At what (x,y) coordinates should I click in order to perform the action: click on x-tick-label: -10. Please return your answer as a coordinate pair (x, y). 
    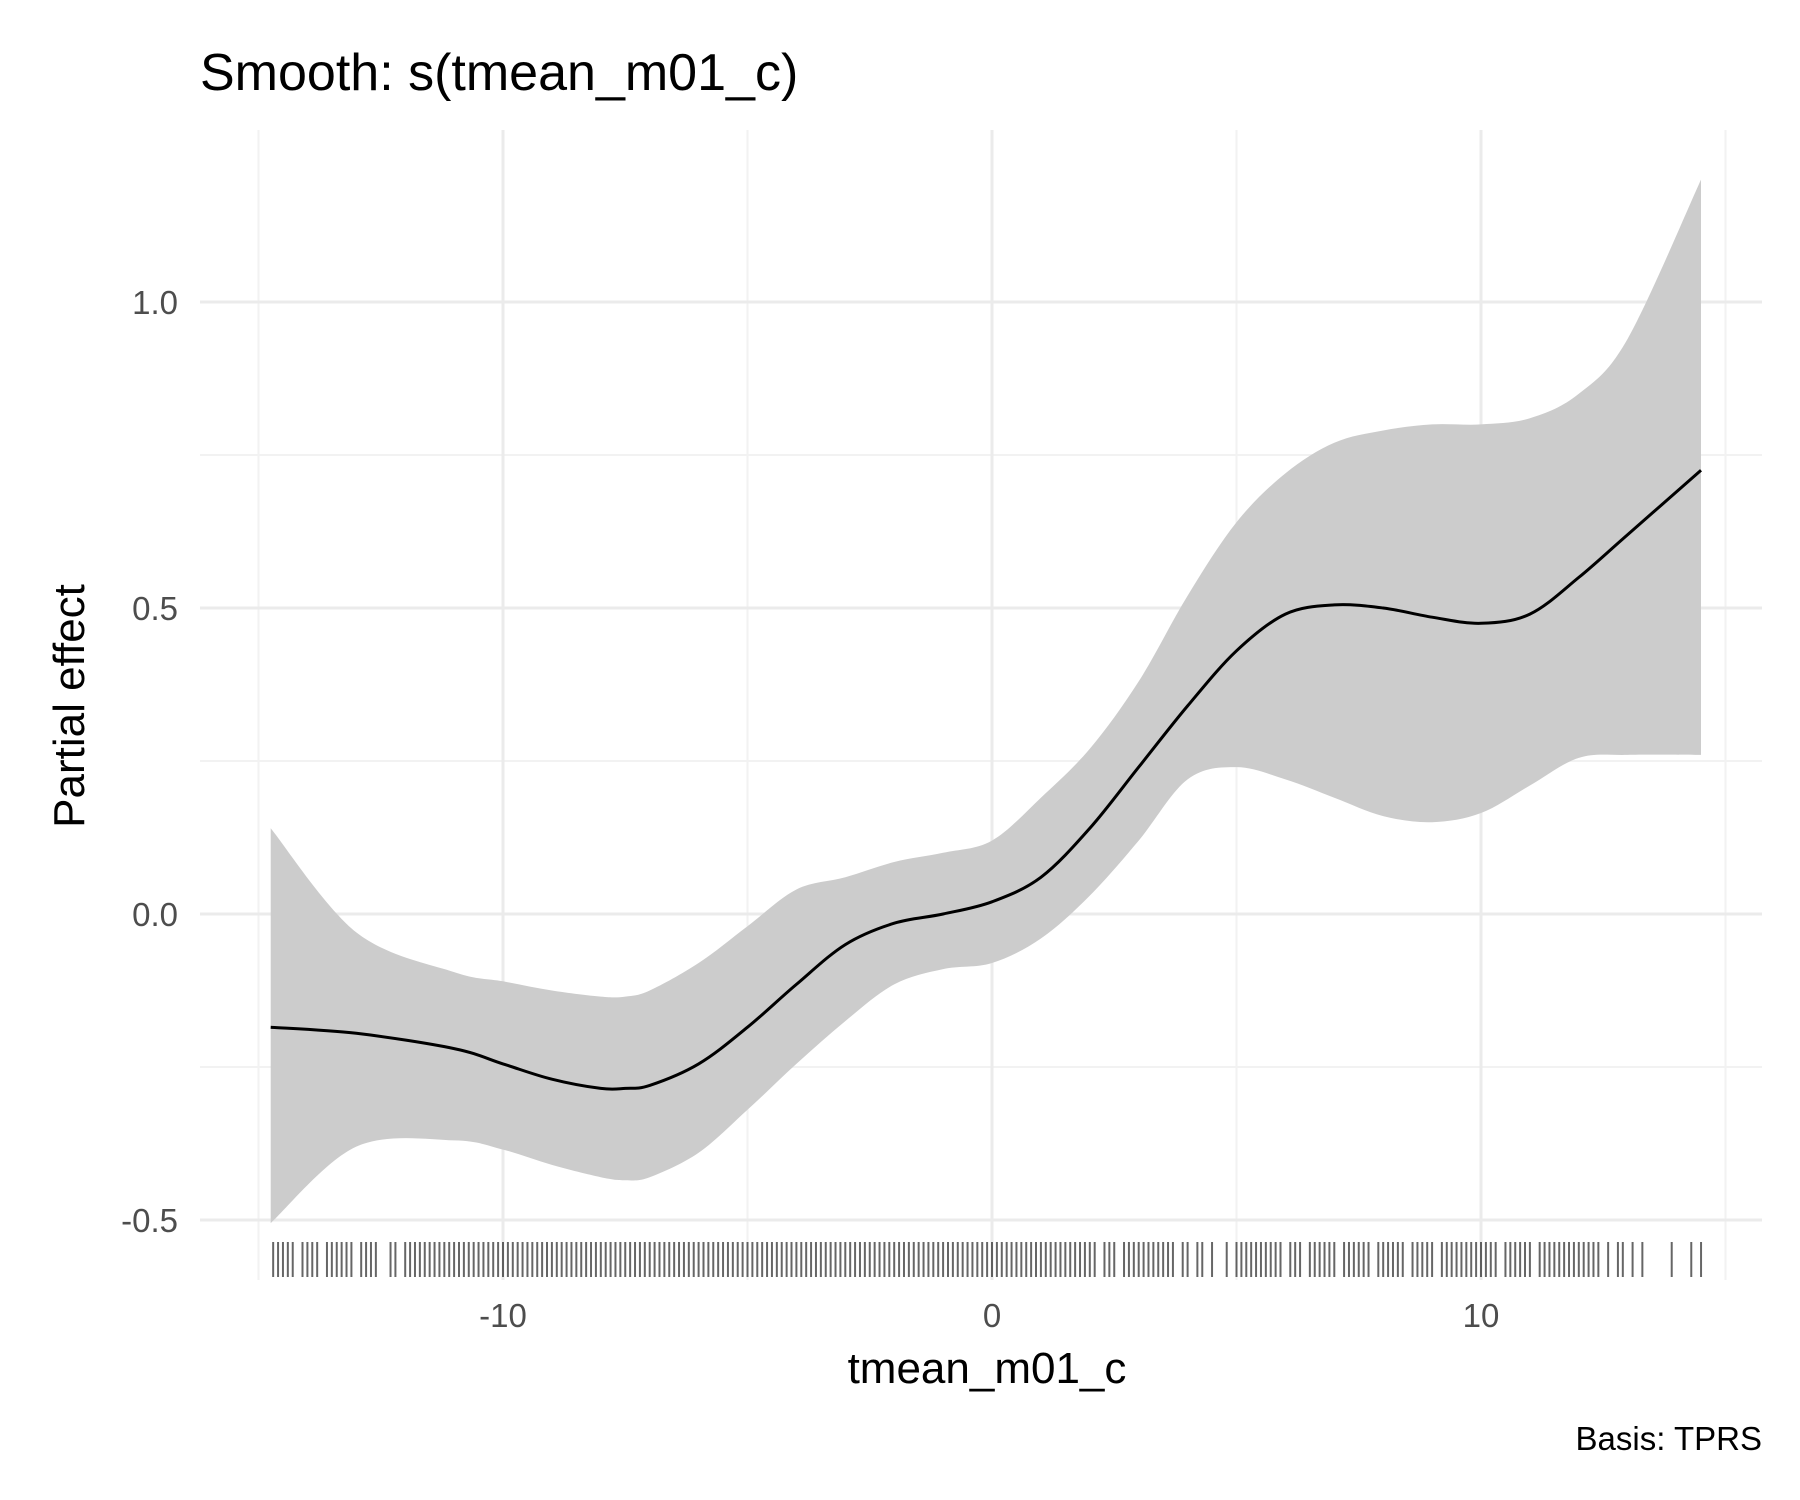
    Looking at the image, I should click on (503, 1315).